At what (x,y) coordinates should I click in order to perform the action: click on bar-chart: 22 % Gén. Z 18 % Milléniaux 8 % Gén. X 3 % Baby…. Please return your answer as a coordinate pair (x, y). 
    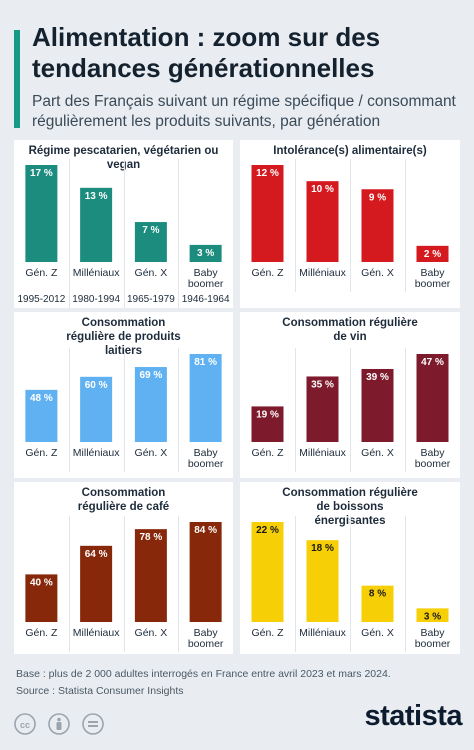
    Looking at the image, I should click on (351, 584).